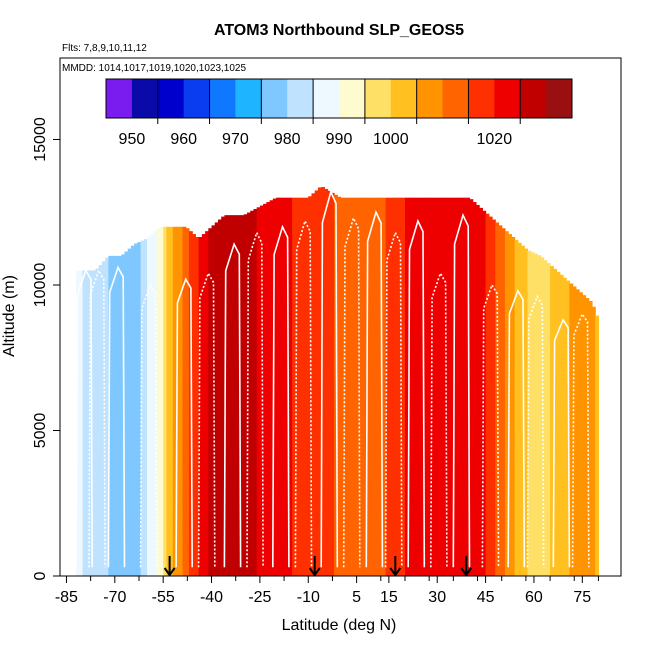 Image resolution: width=650 pixels, height=650 pixels. I want to click on y-axis-label: Altitude (m), so click(9, 316).